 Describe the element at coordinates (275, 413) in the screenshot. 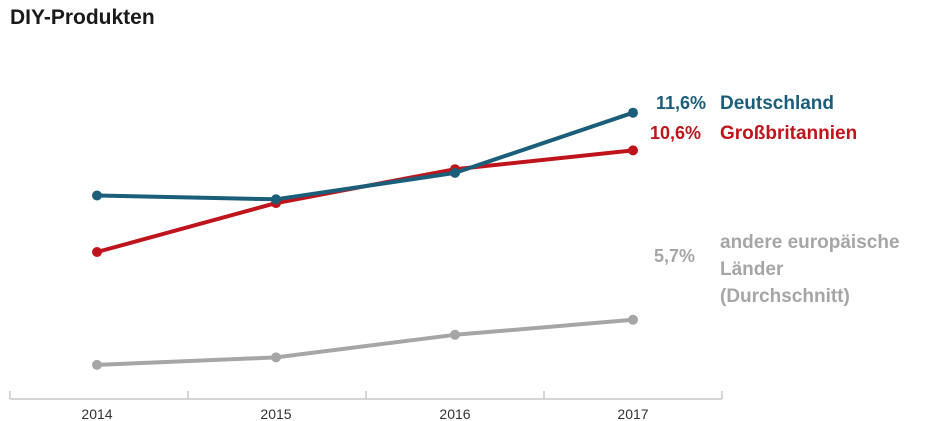

I see `x-tick-label-2015: 2015` at that location.